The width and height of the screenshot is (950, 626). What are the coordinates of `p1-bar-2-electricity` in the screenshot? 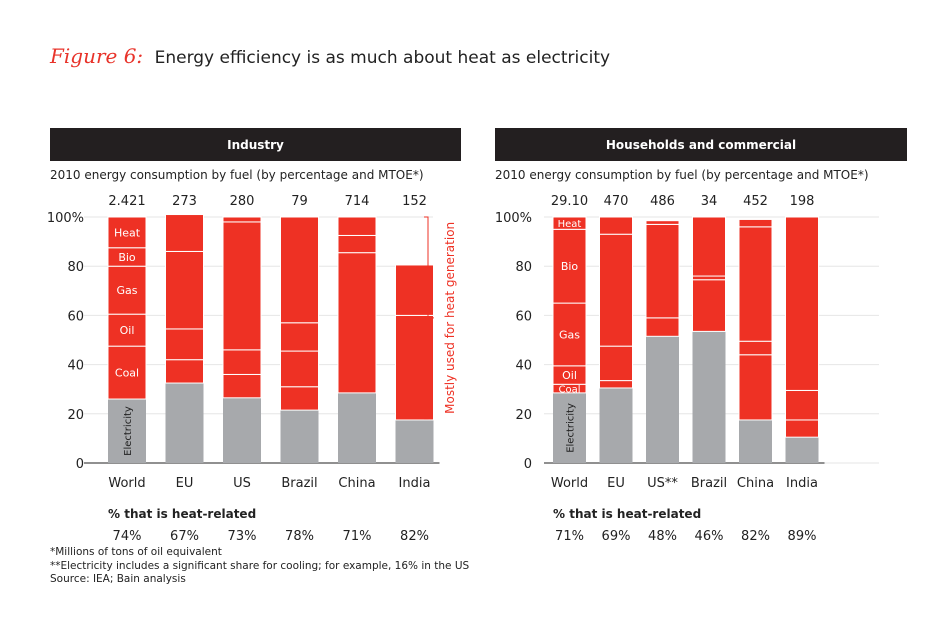 It's located at (242, 430).